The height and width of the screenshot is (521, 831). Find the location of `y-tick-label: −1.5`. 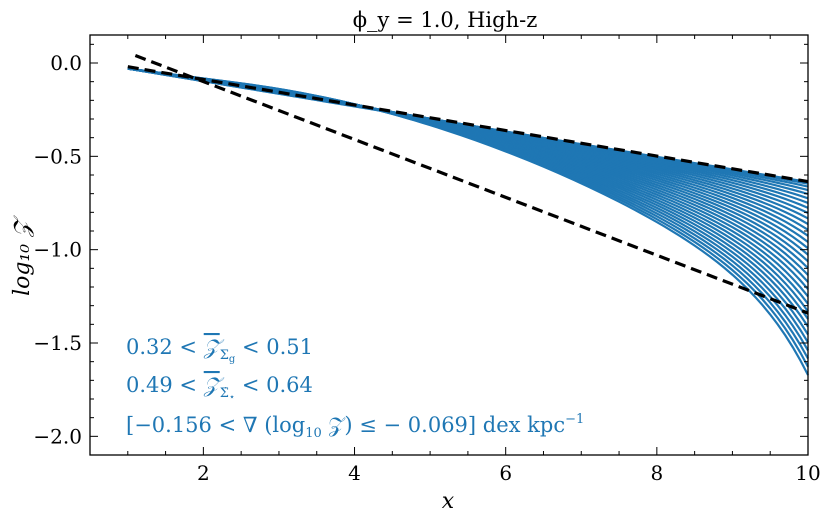

y-tick-label: −1.5 is located at coordinates (57, 343).